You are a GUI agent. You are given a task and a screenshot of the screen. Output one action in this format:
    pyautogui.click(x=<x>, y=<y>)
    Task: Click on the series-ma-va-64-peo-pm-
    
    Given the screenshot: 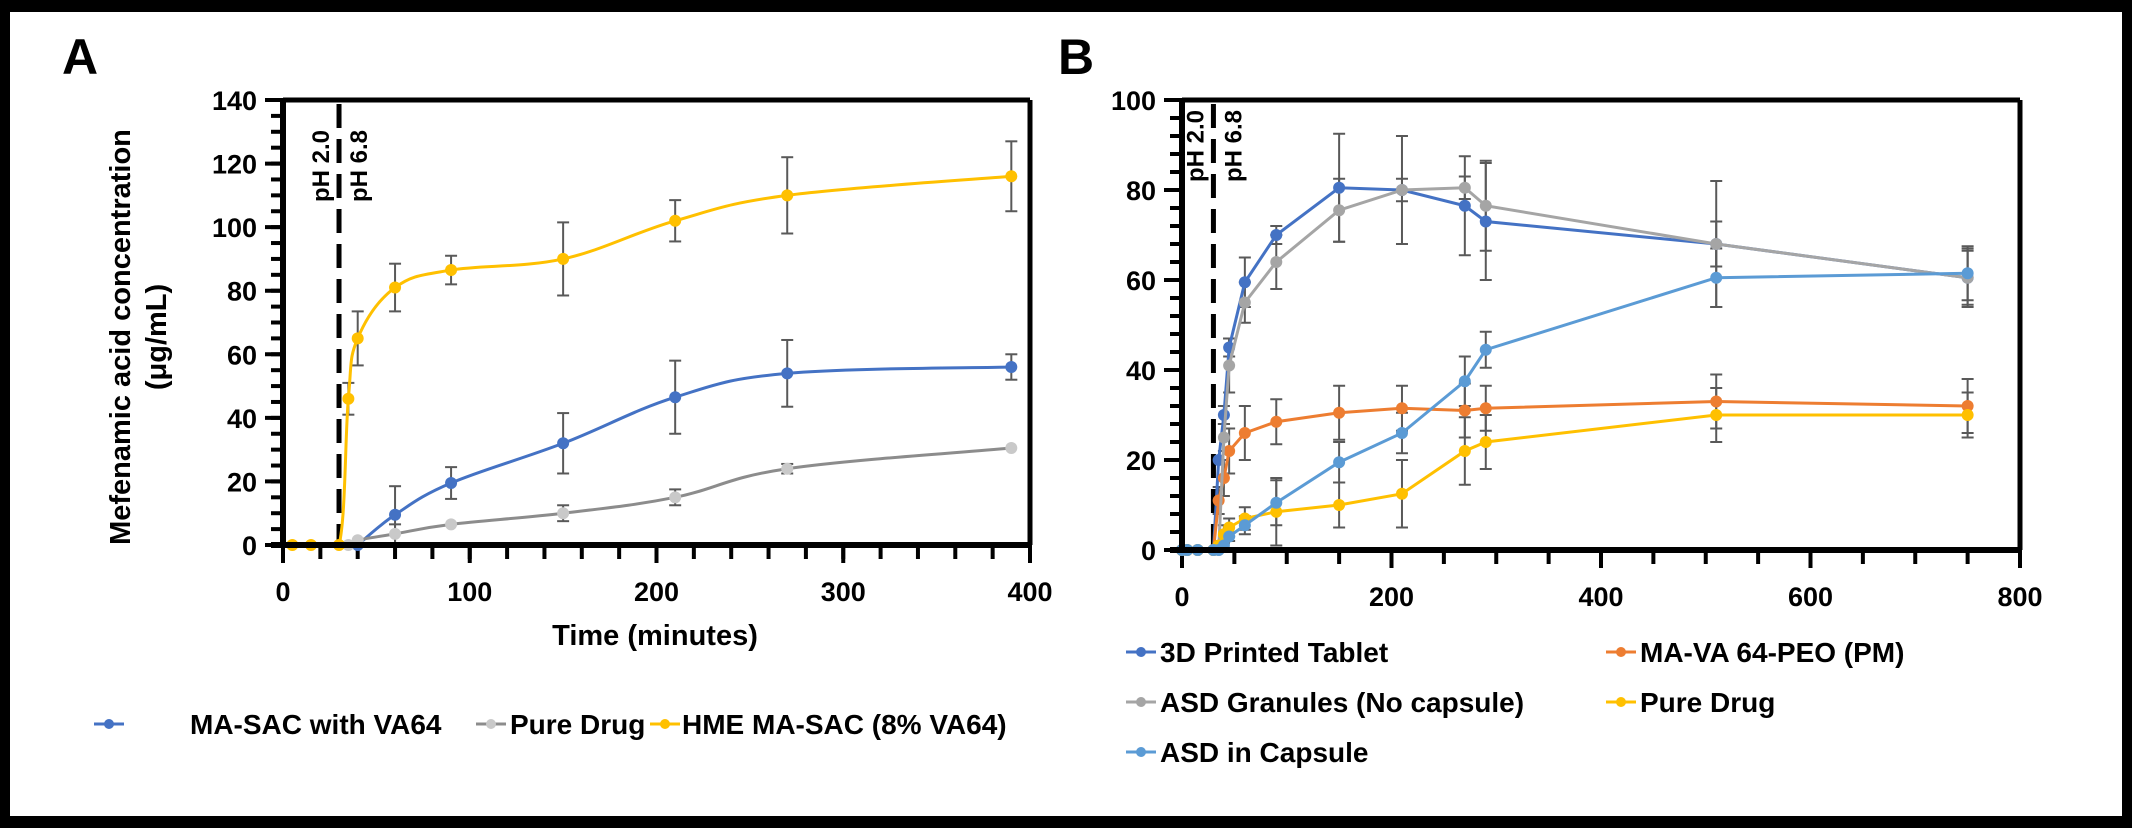 What is the action you would take?
    pyautogui.click(x=1575, y=475)
    